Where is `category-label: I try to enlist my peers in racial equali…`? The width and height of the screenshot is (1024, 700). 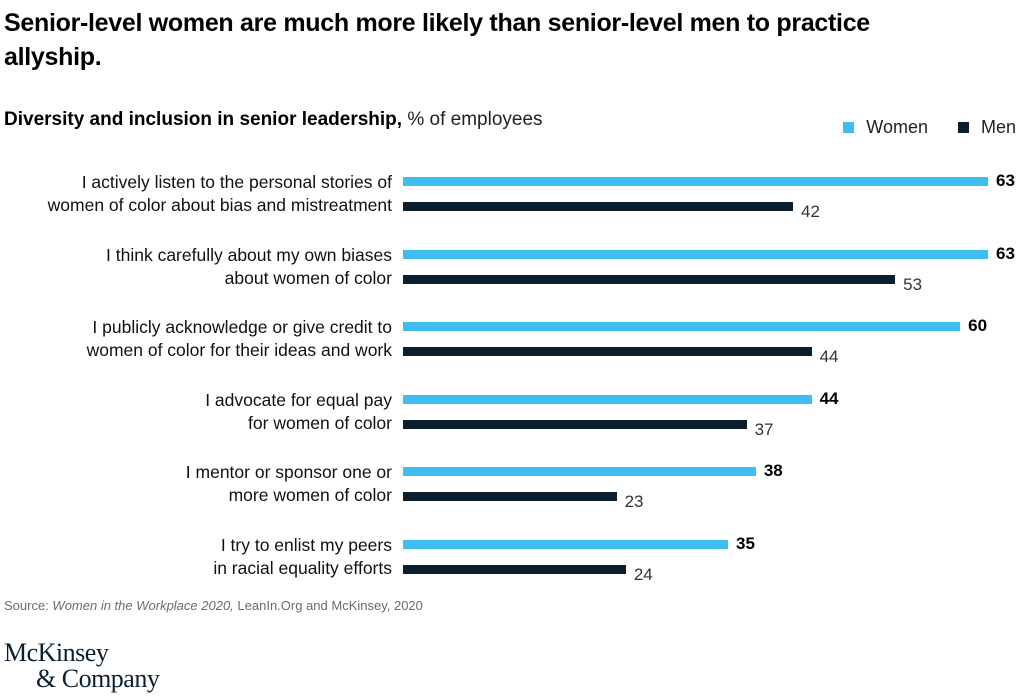
category-label: I try to enlist my peers in racial equali… is located at coordinates (302, 557).